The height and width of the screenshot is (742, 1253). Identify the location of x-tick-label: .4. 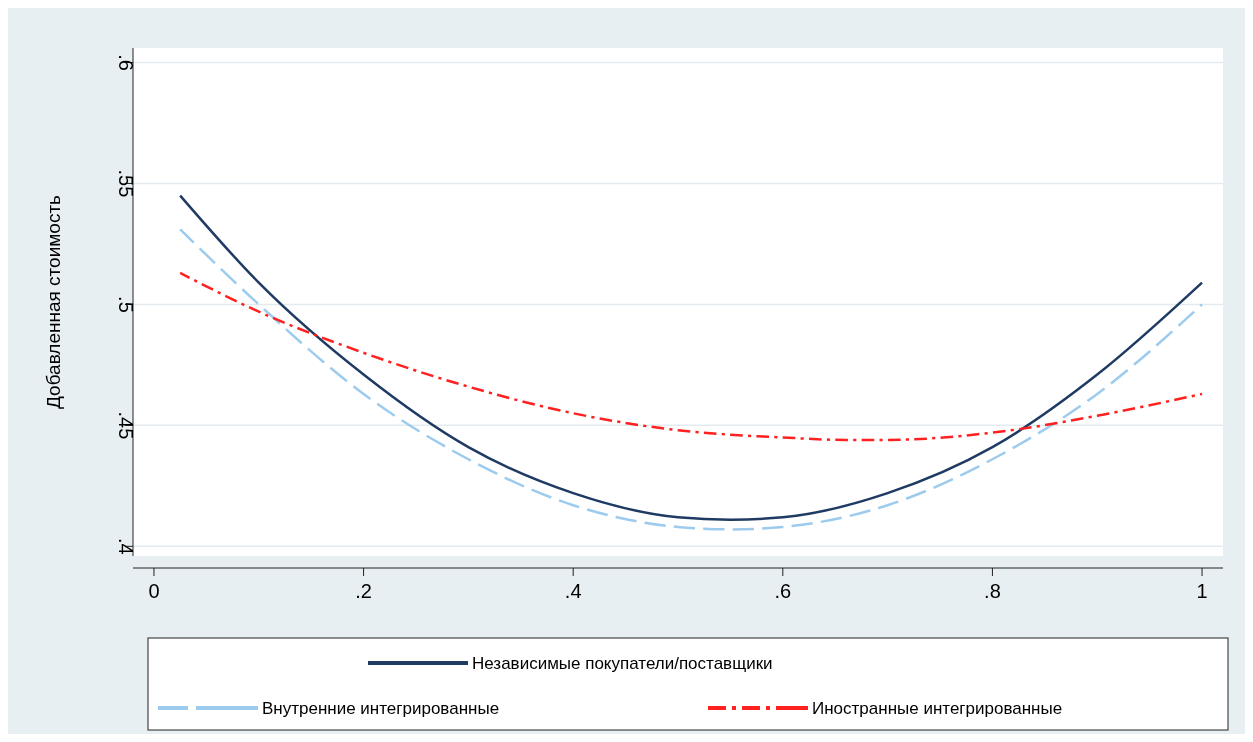
(573, 591).